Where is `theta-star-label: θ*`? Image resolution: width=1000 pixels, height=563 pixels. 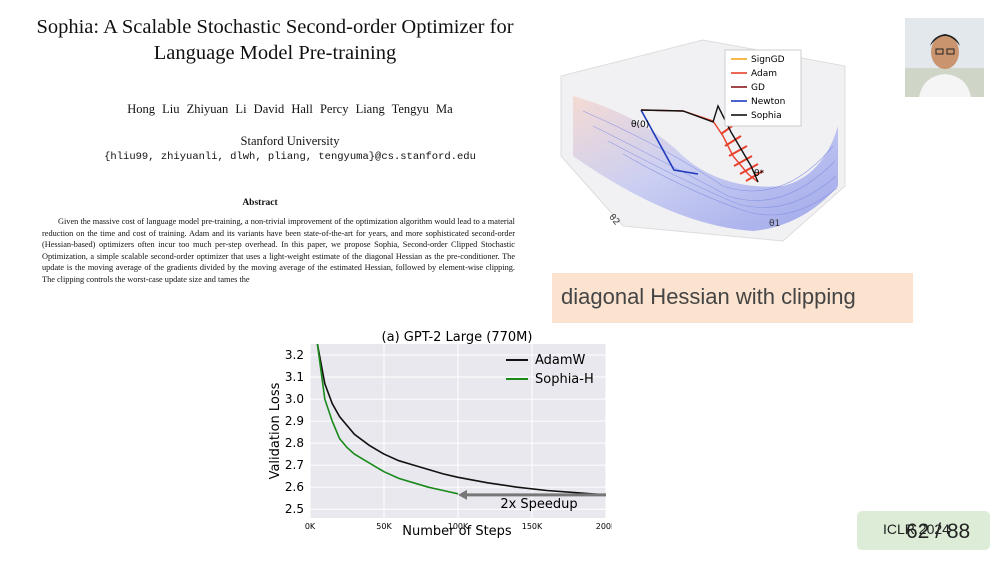 theta-star-label: θ* is located at coordinates (759, 174).